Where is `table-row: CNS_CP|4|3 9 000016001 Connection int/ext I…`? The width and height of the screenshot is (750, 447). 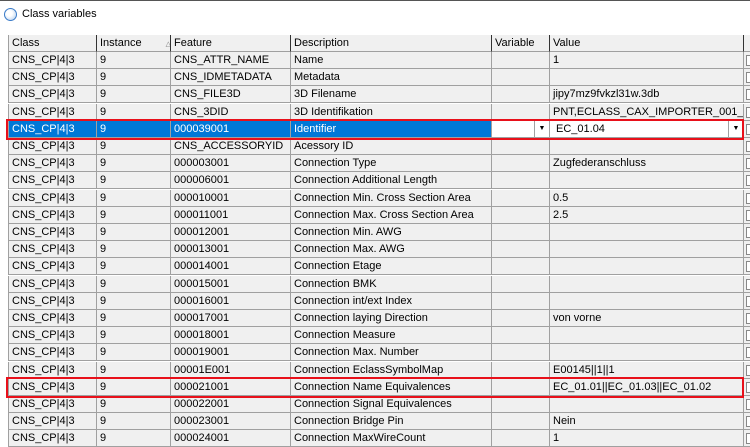 table-row: CNS_CP|4|3 9 000016001 Connection int/ext I… is located at coordinates (379, 301).